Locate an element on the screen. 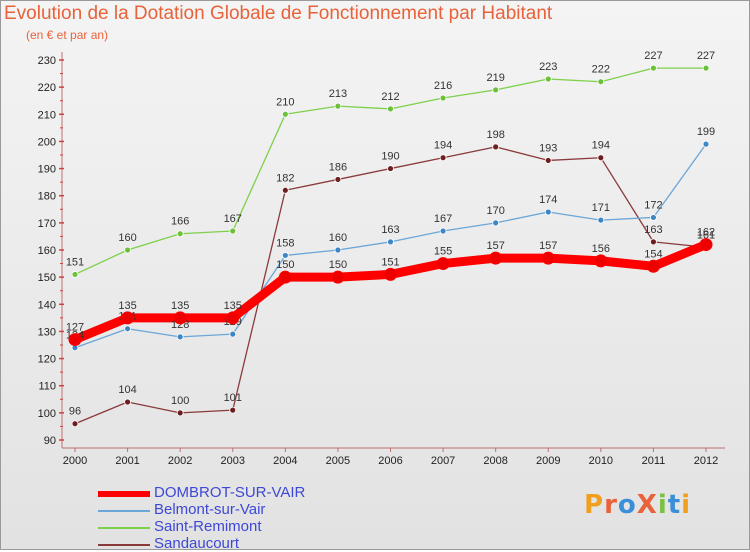 Image resolution: width=750 pixels, height=552 pixels. y-tick-label: 110 is located at coordinates (47, 387).